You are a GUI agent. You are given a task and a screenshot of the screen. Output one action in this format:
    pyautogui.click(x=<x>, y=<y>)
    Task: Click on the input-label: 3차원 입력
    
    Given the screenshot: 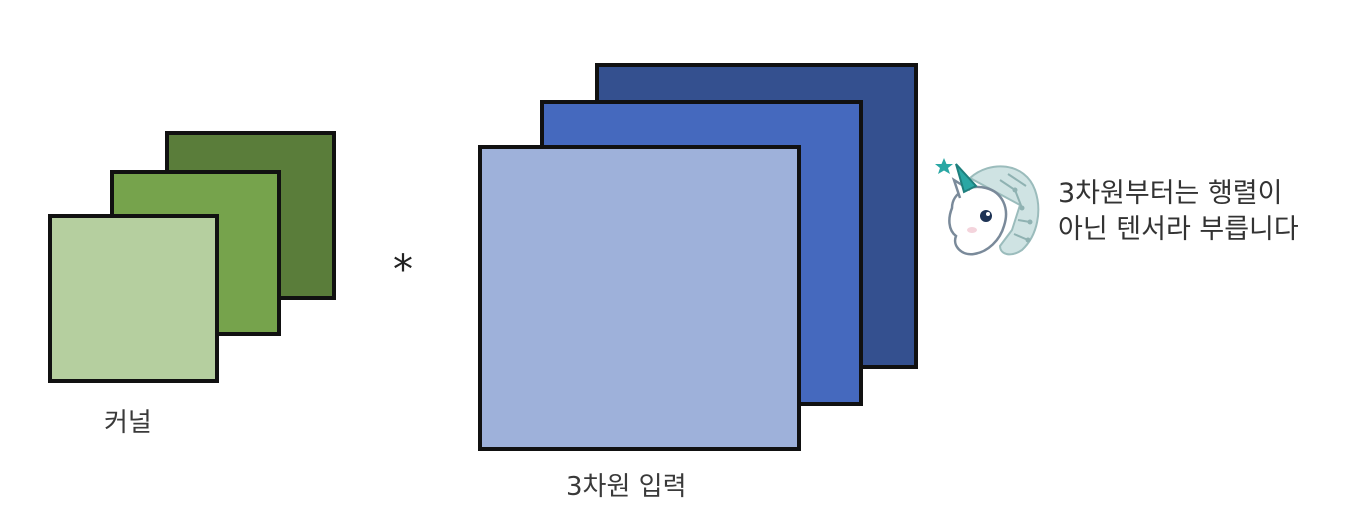 What is the action you would take?
    pyautogui.click(x=626, y=487)
    